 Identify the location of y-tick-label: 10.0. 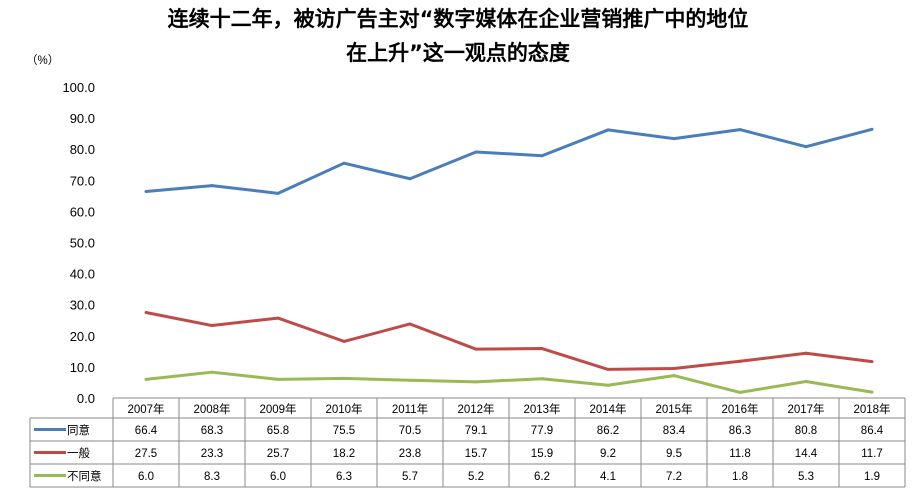
(82, 367).